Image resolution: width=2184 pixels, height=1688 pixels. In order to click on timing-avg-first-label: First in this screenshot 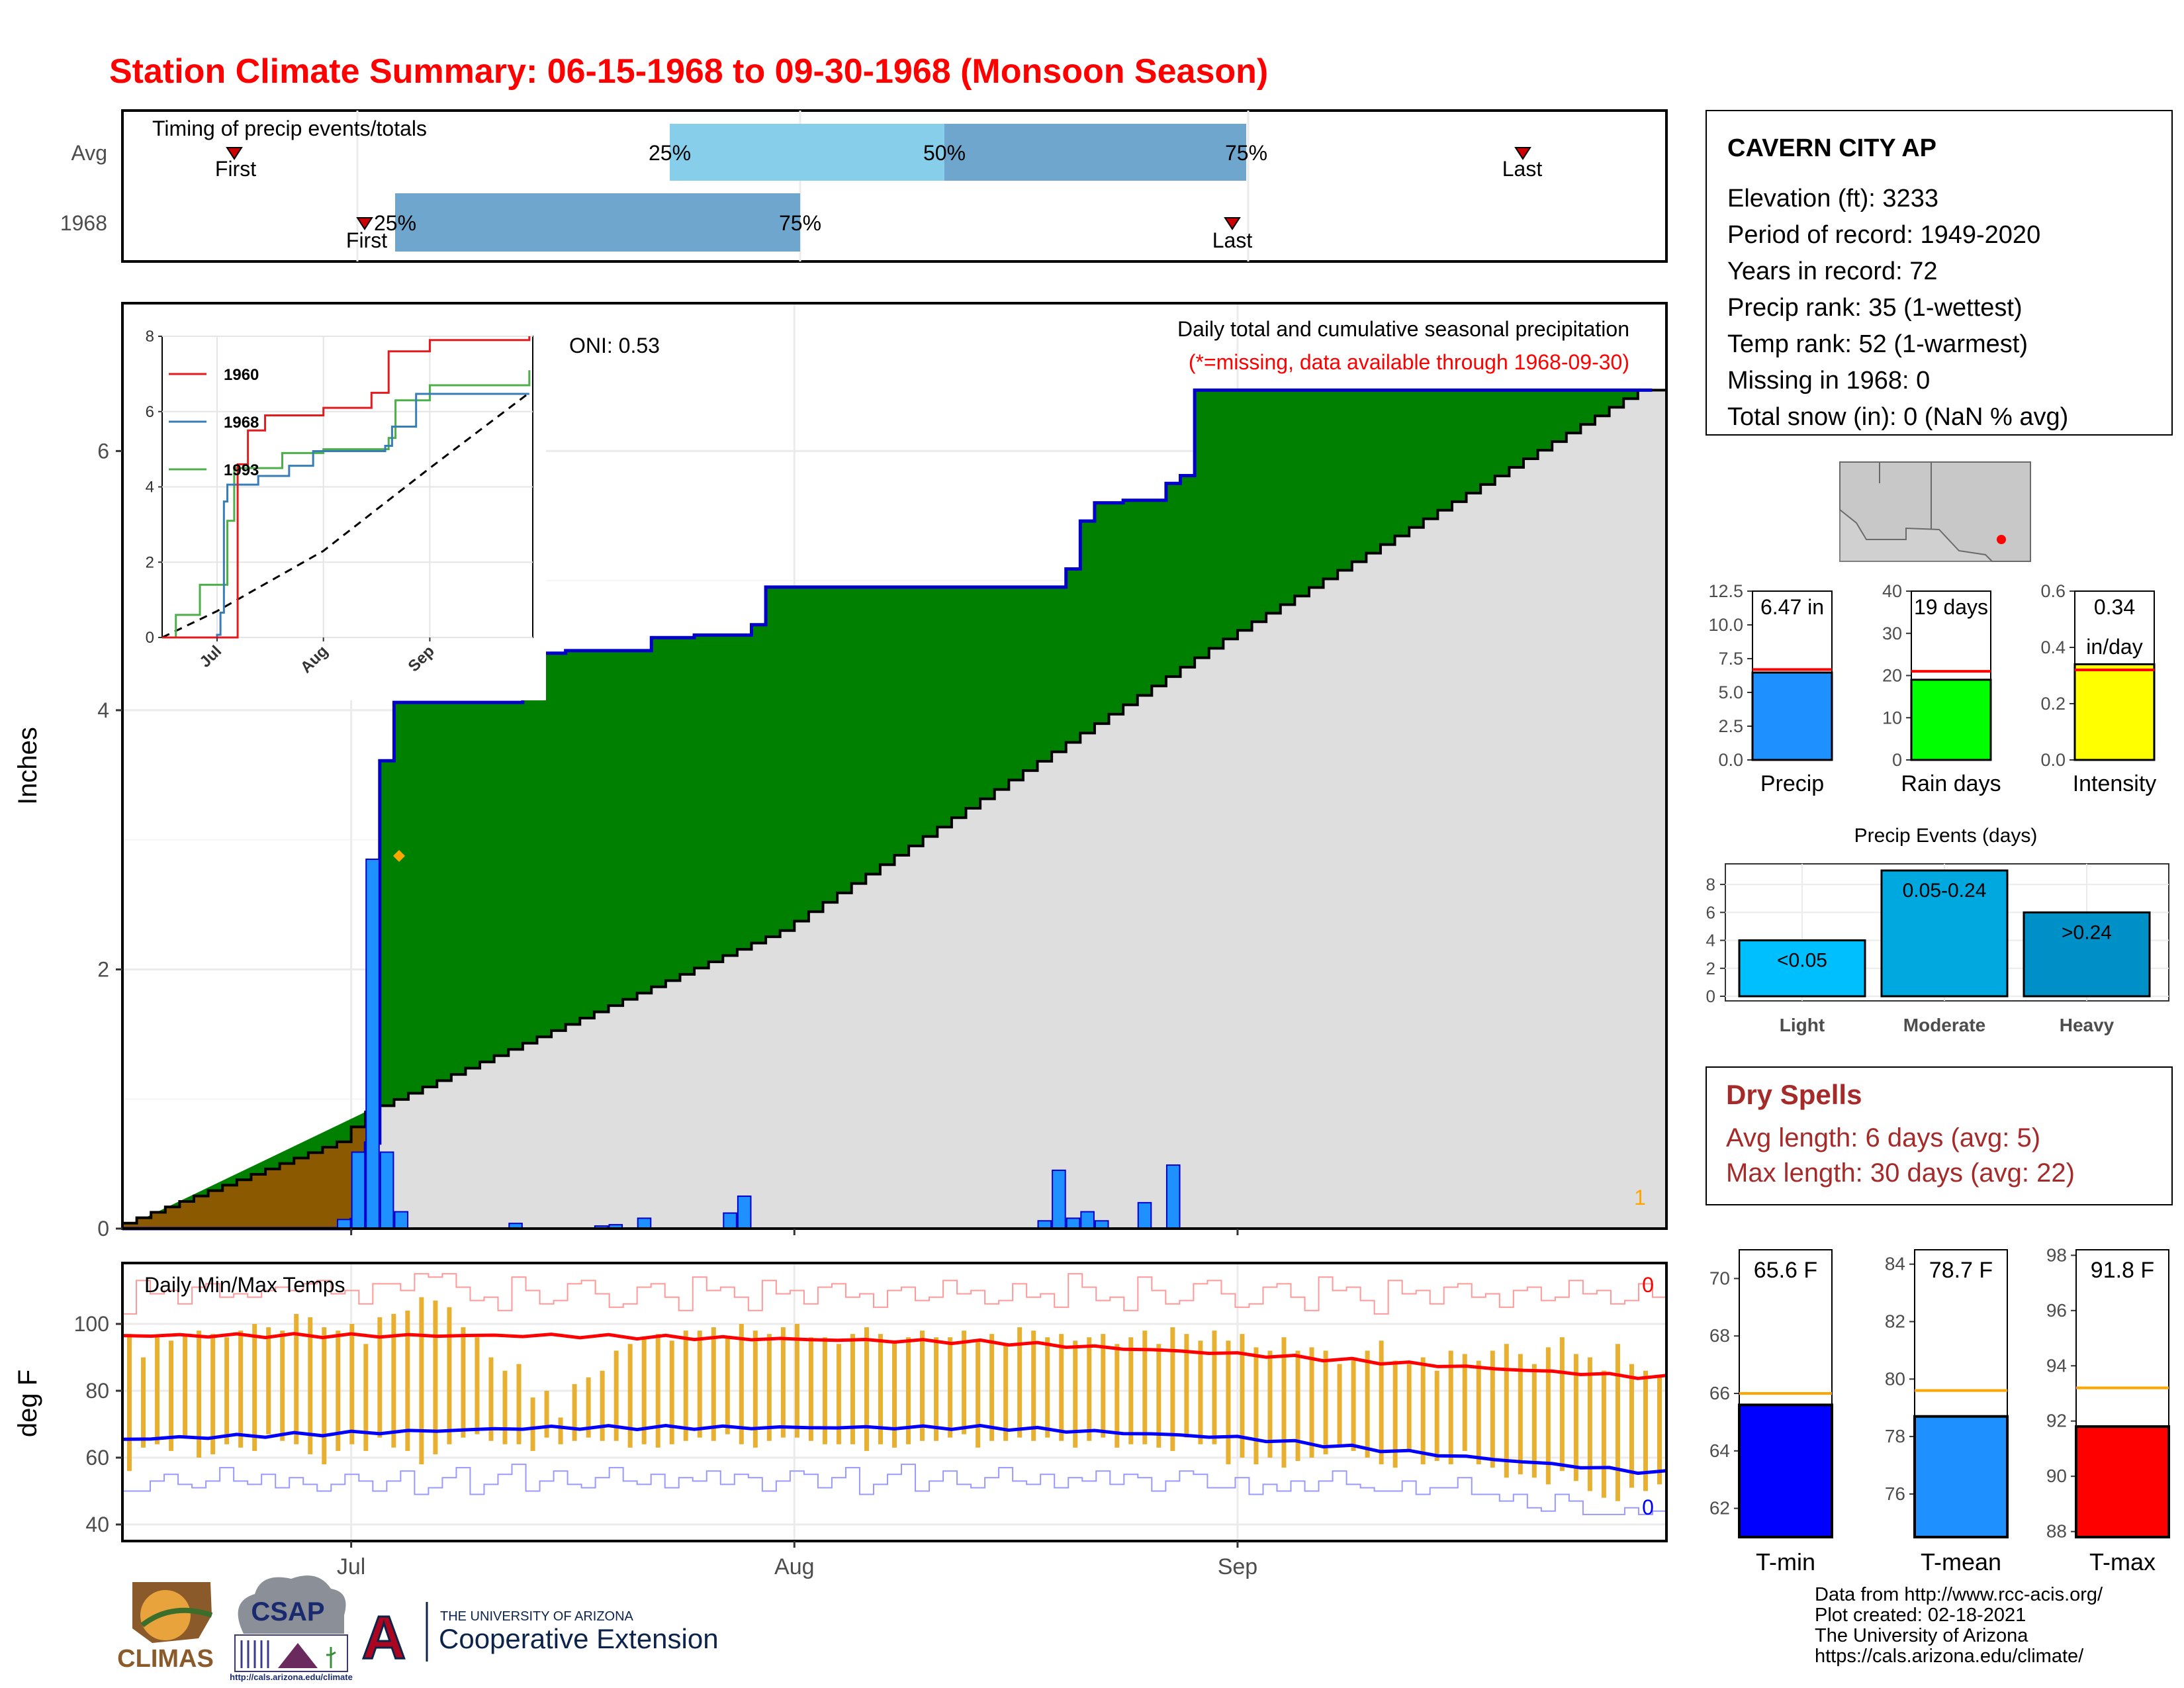, I will do `click(235, 169)`.